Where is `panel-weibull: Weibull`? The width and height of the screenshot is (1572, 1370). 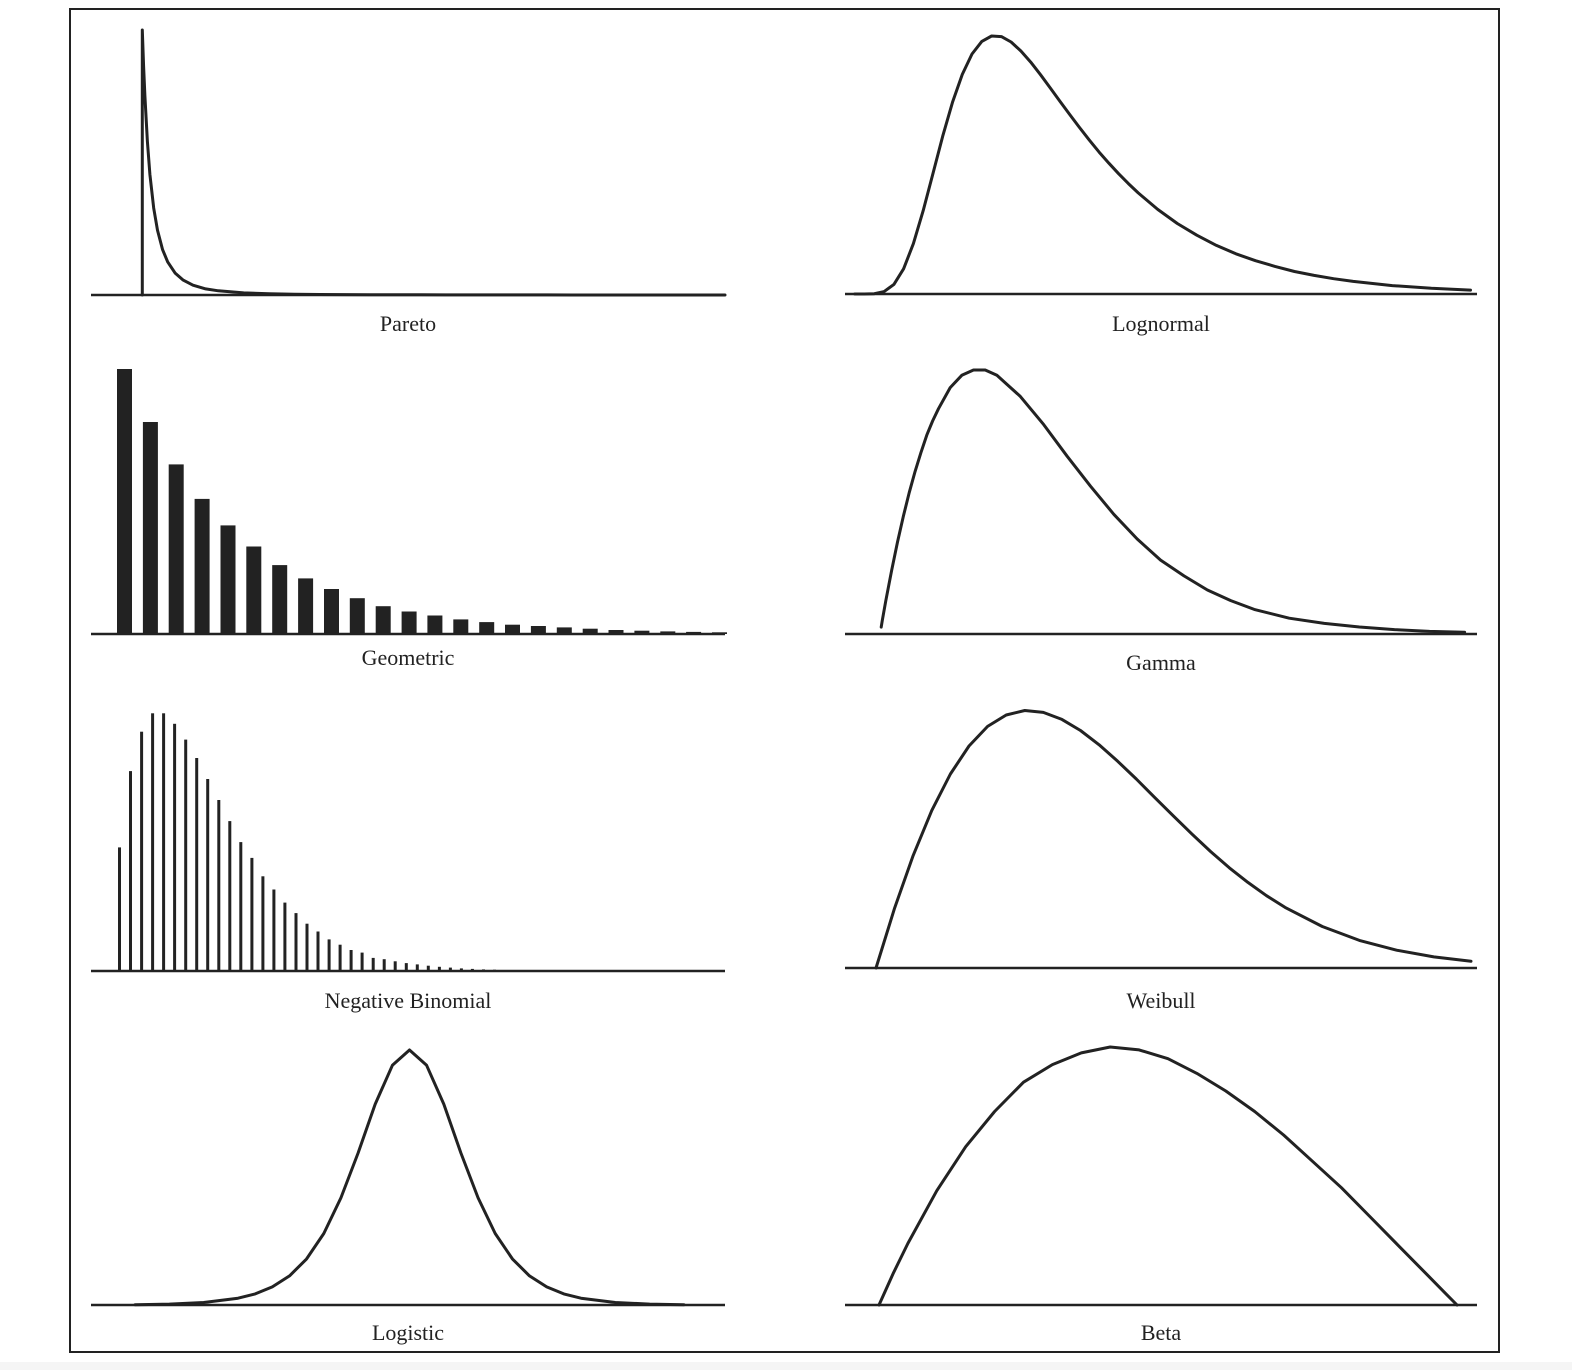 panel-weibull: Weibull is located at coordinates (1161, 861).